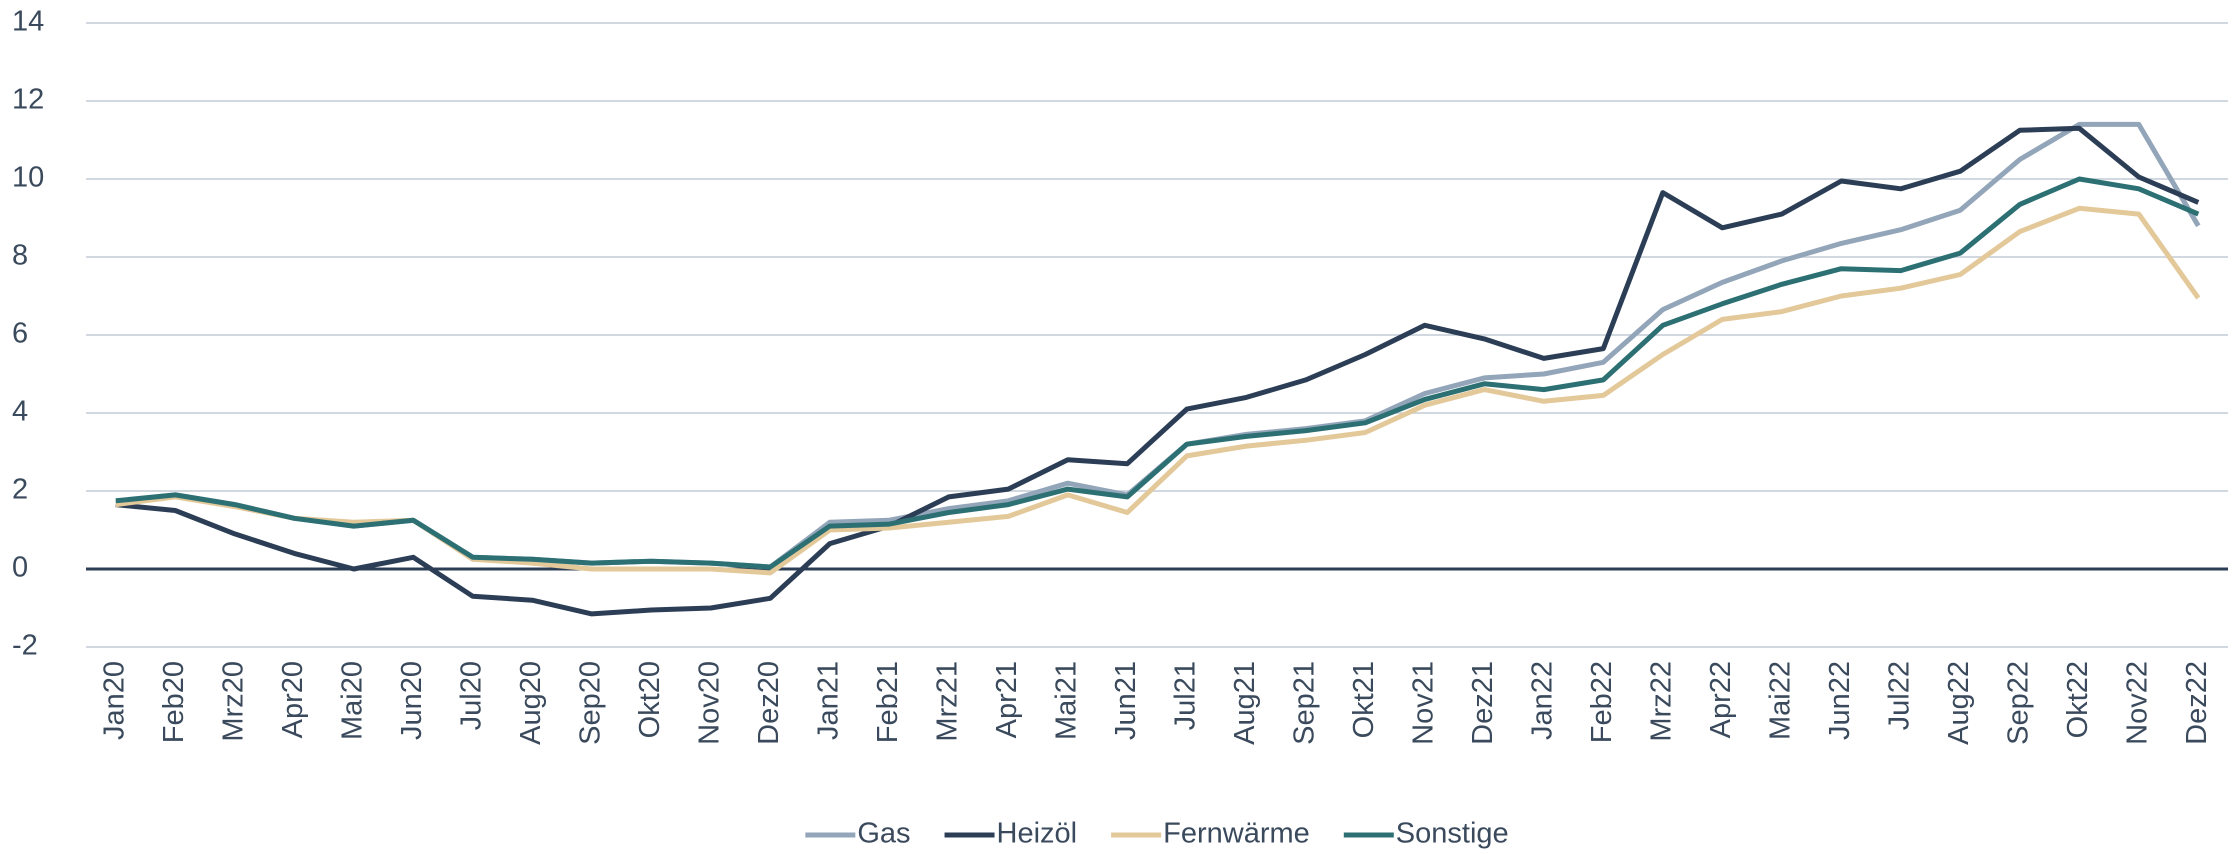 Image resolution: width=2239 pixels, height=854 pixels. Describe the element at coordinates (1245, 703) in the screenshot. I see `x-tick-label: Aug21` at that location.